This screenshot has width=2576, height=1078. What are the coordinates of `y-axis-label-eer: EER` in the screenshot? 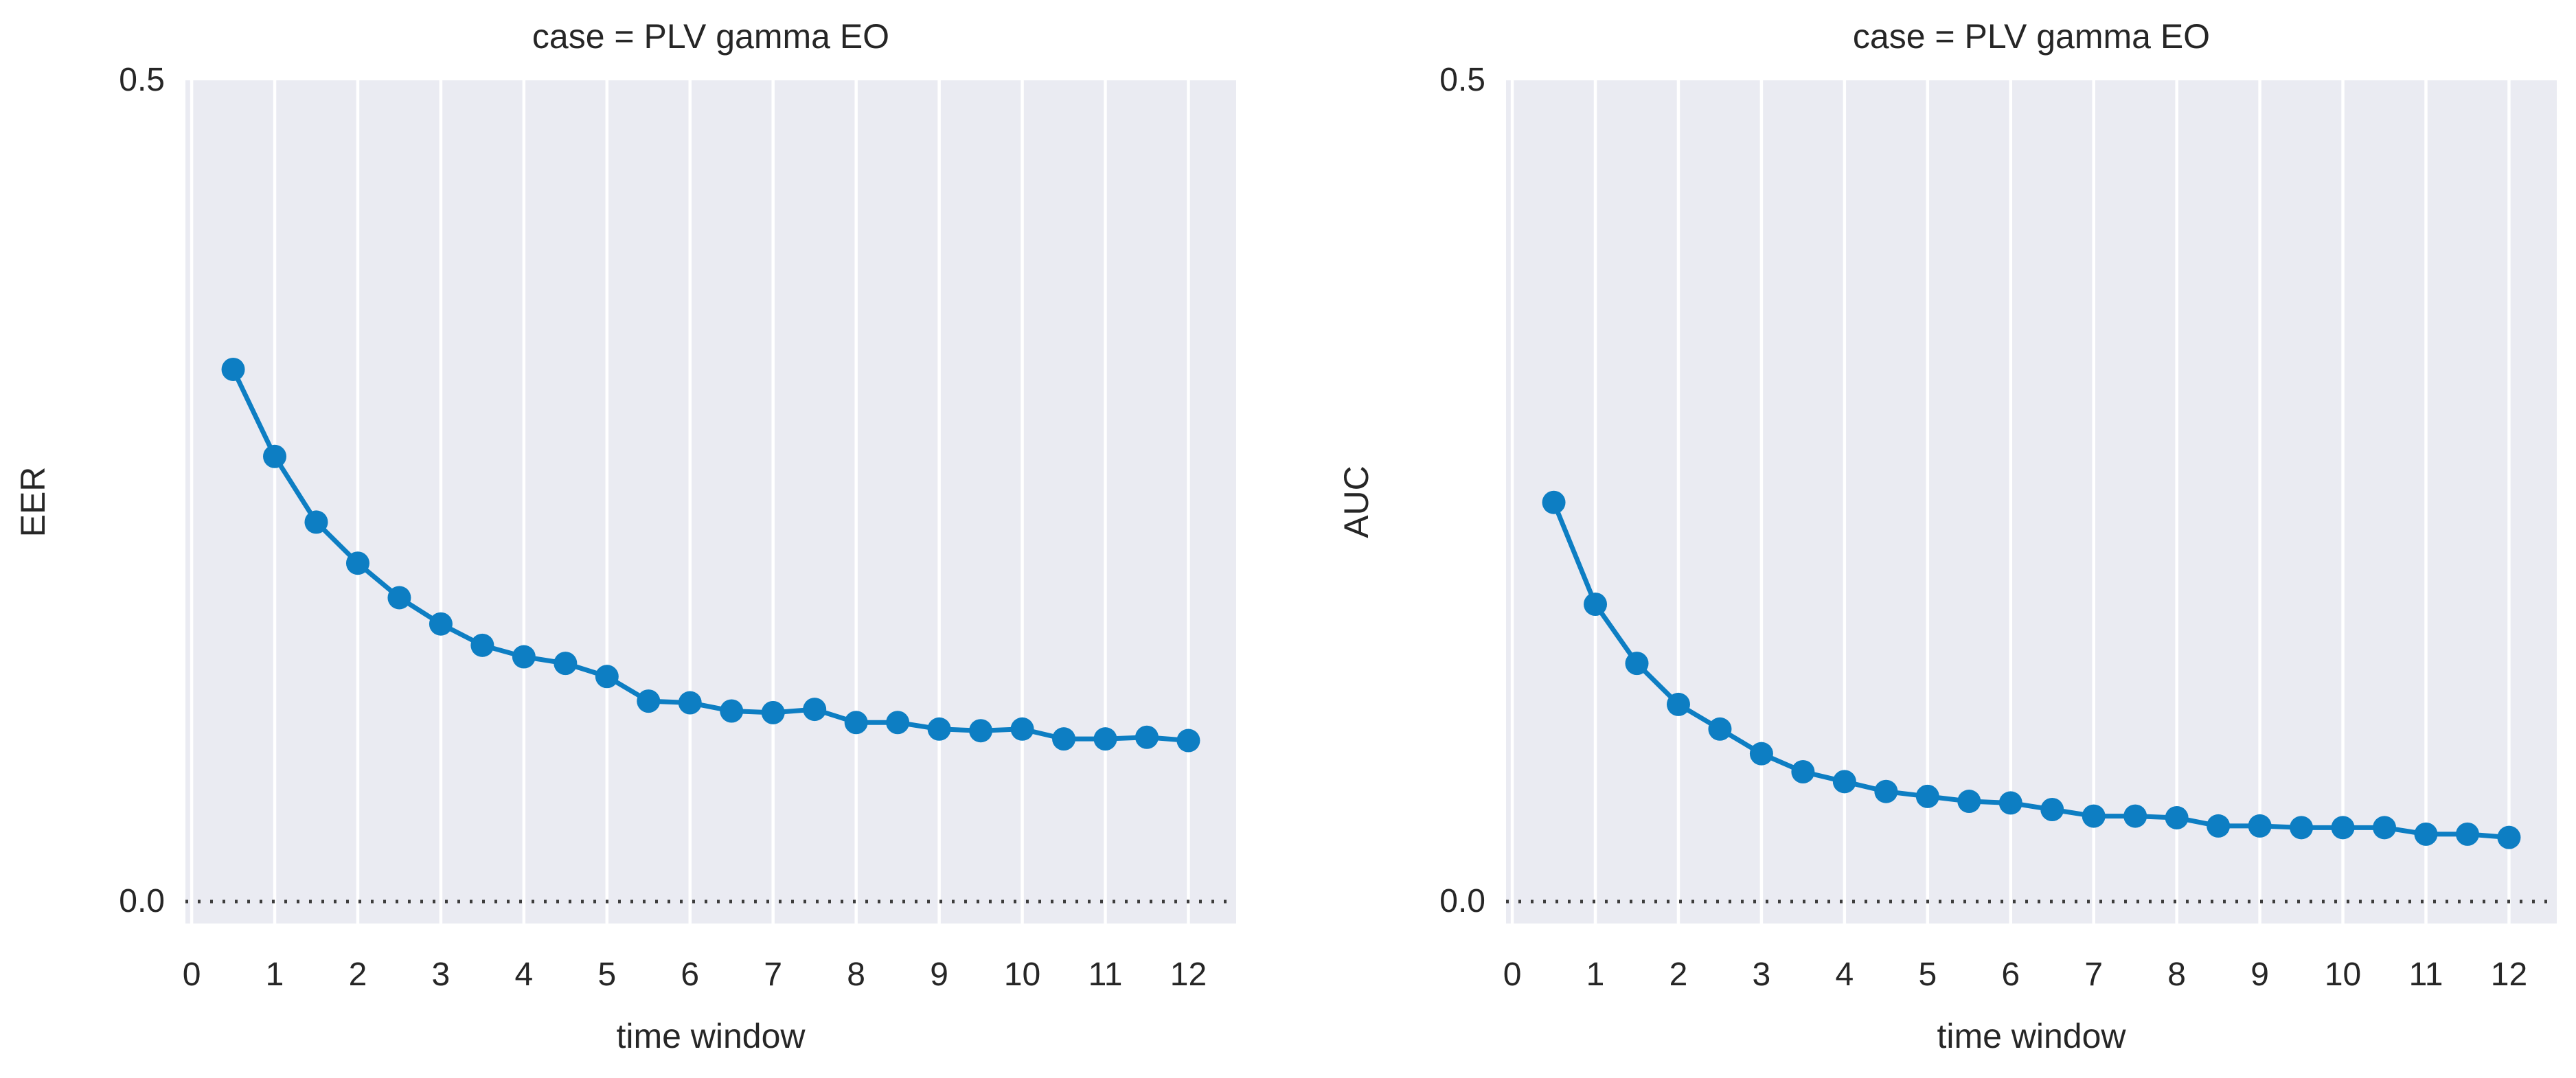 It's located at (33, 502).